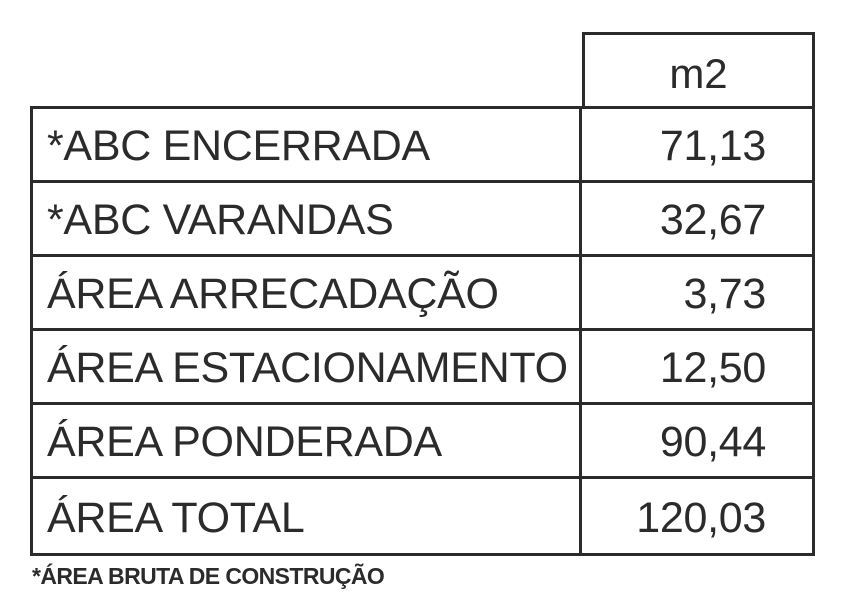 The width and height of the screenshot is (842, 594). Describe the element at coordinates (208, 576) in the screenshot. I see `footnote: *ÁREA BRUTA DE CONSTRUÇÃO` at that location.